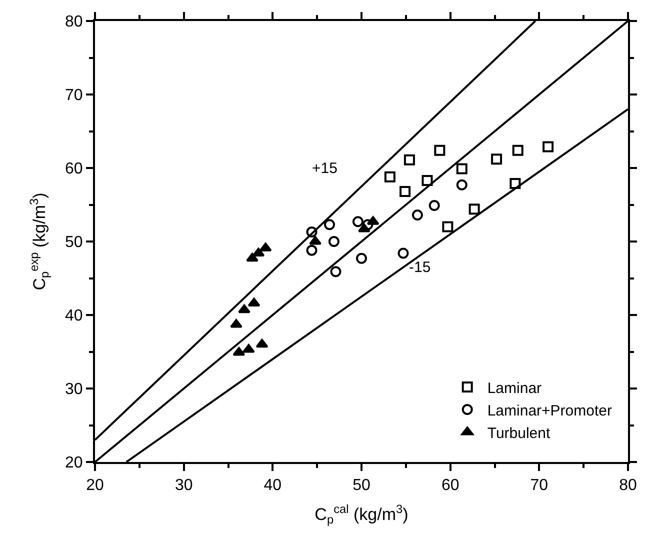  Describe the element at coordinates (549, 411) in the screenshot. I see `legend-label: Laminar+Promoter` at that location.